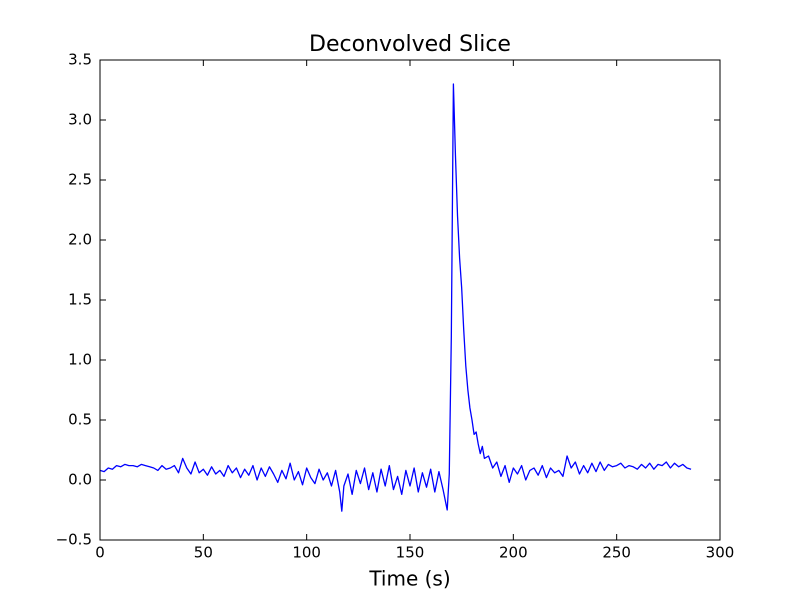 Image resolution: width=800 pixels, height=600 pixels. I want to click on y-tick-label: 3.0, so click(80, 120).